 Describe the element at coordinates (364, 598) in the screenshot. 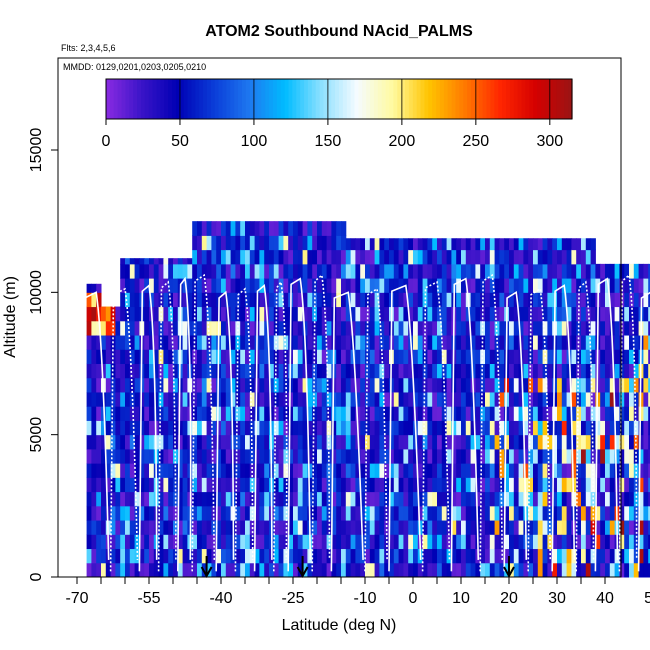

I see `x-tick-label: -10` at that location.